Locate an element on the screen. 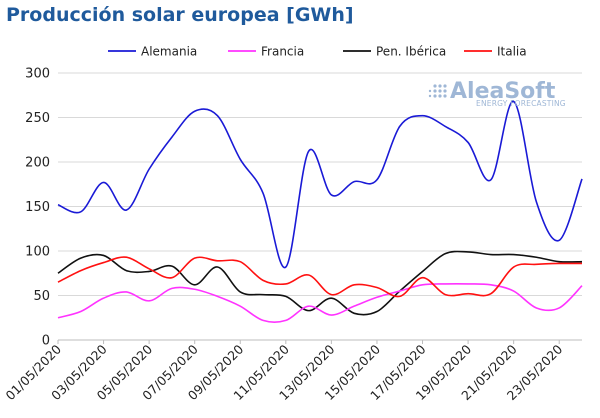 The height and width of the screenshot is (418, 600). legend: Alemania Francia Pen. Ibérica Italia is located at coordinates (317, 52).